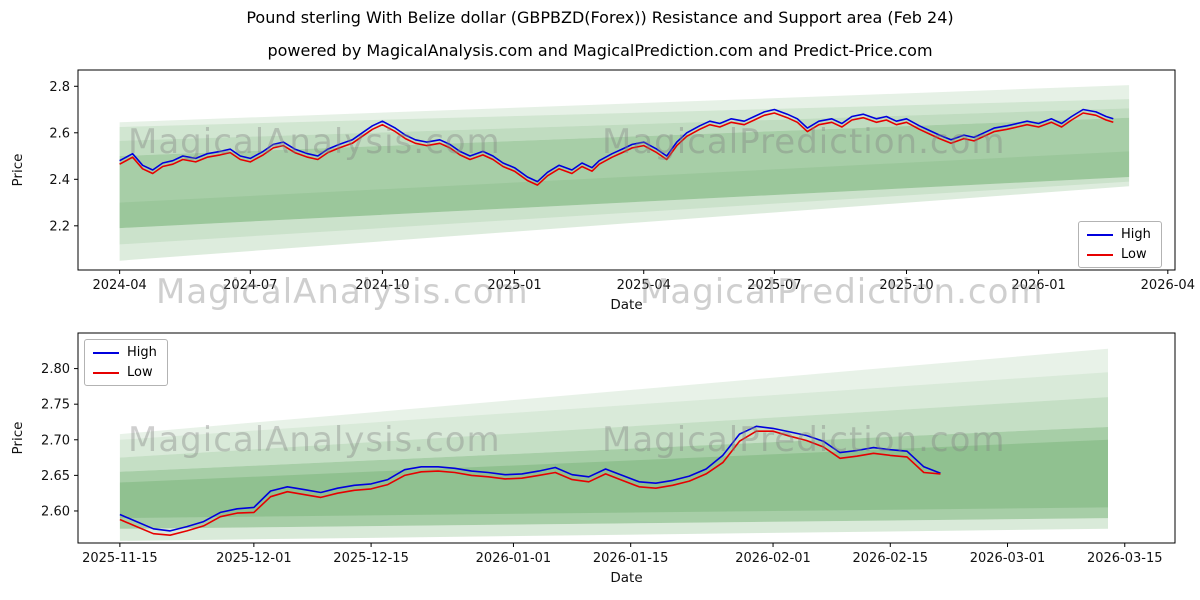  I want to click on x-tick-label: 2026-04, so click(1168, 285).